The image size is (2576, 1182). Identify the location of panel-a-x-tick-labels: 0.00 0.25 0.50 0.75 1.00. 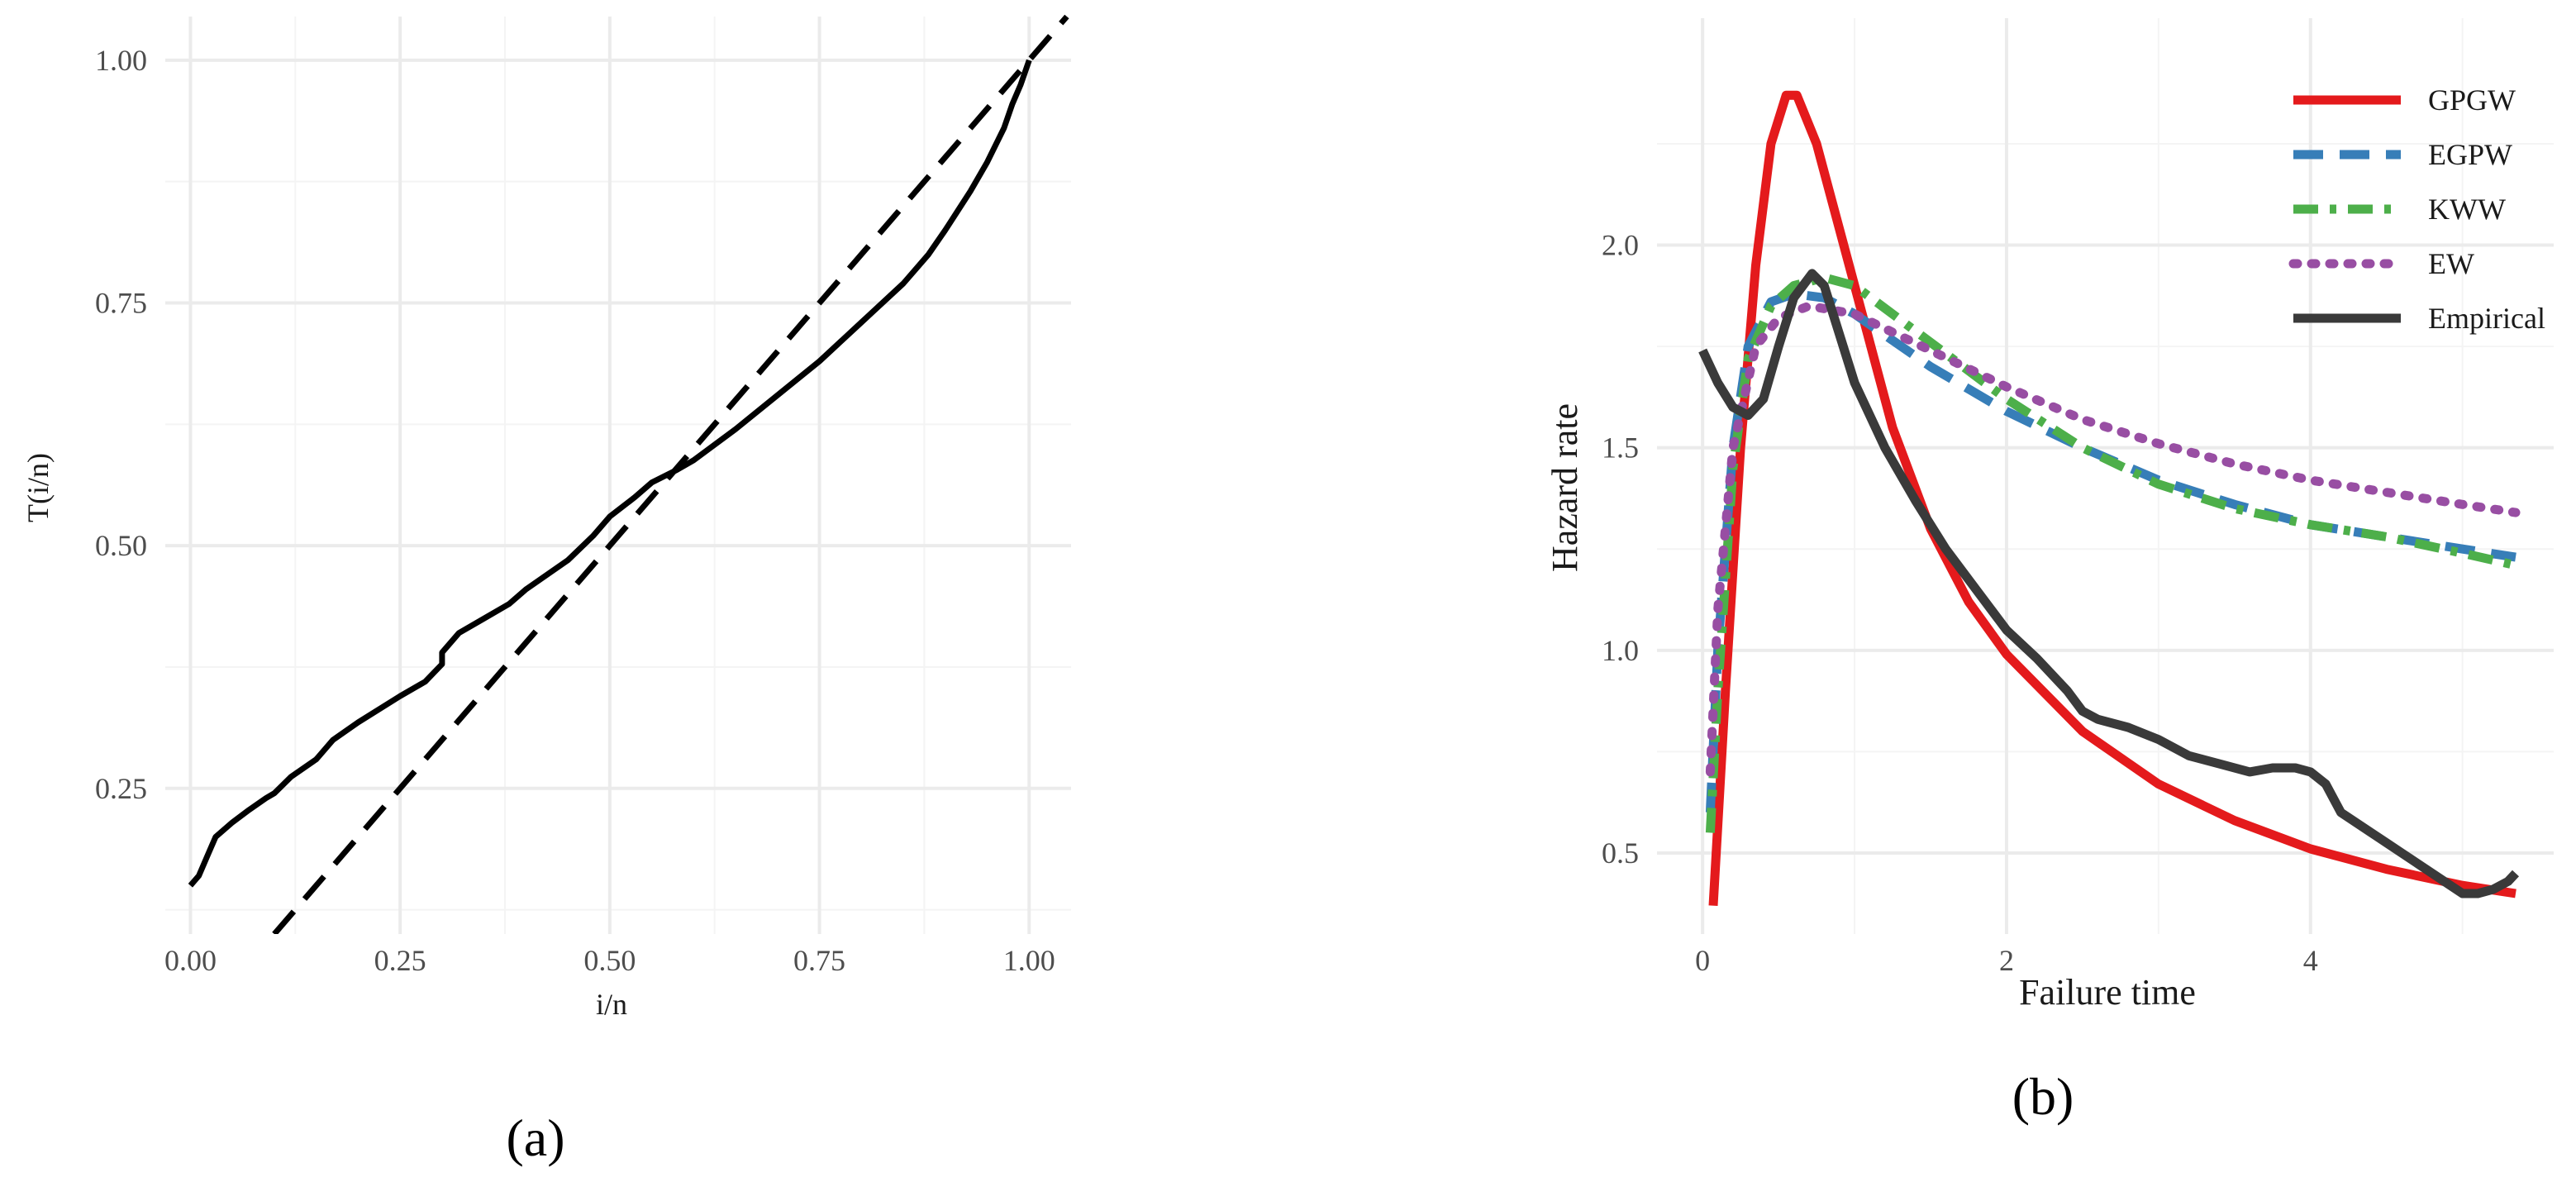
(610, 960).